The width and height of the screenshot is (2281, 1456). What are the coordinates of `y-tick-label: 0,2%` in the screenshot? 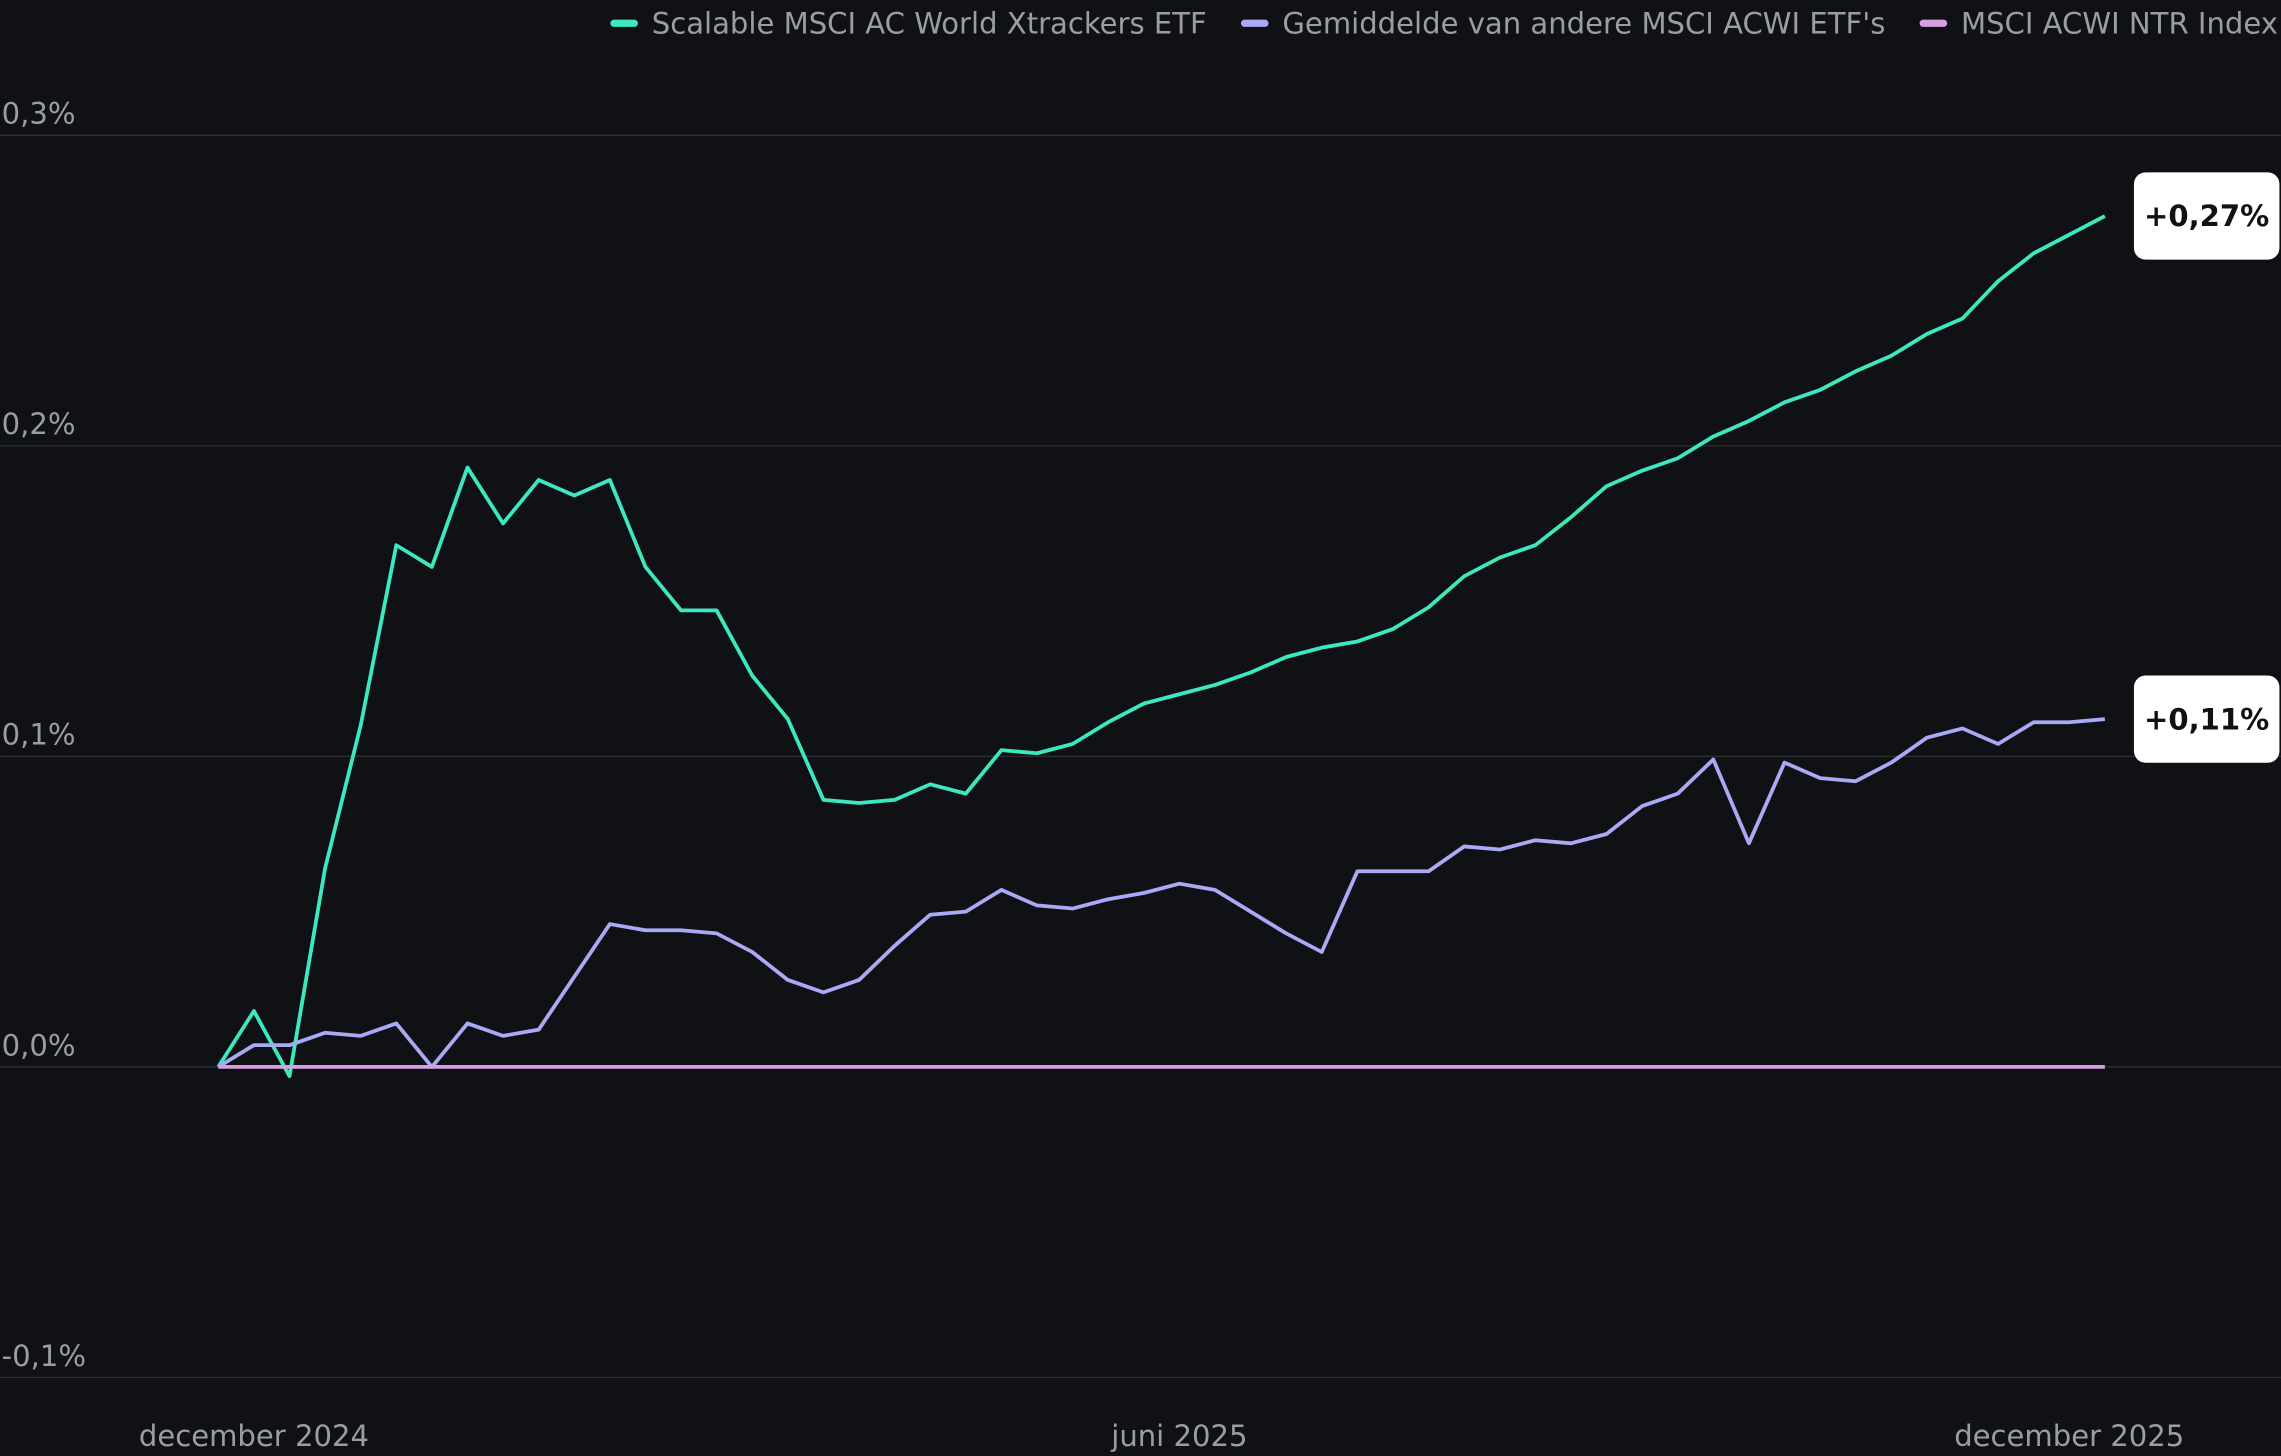 It's located at (39, 424).